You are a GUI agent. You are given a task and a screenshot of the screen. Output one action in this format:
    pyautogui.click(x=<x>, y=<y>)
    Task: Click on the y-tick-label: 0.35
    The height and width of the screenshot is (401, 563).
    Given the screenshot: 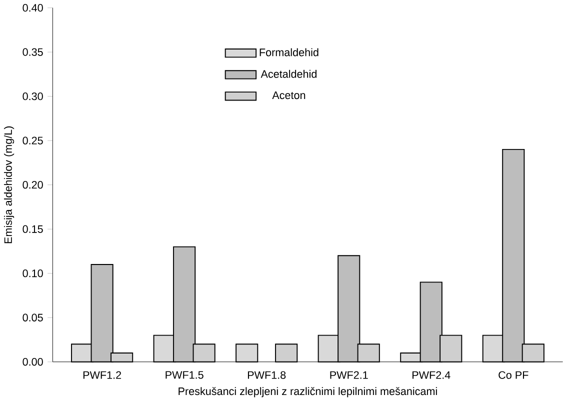 What is the action you would take?
    pyautogui.click(x=32, y=52)
    